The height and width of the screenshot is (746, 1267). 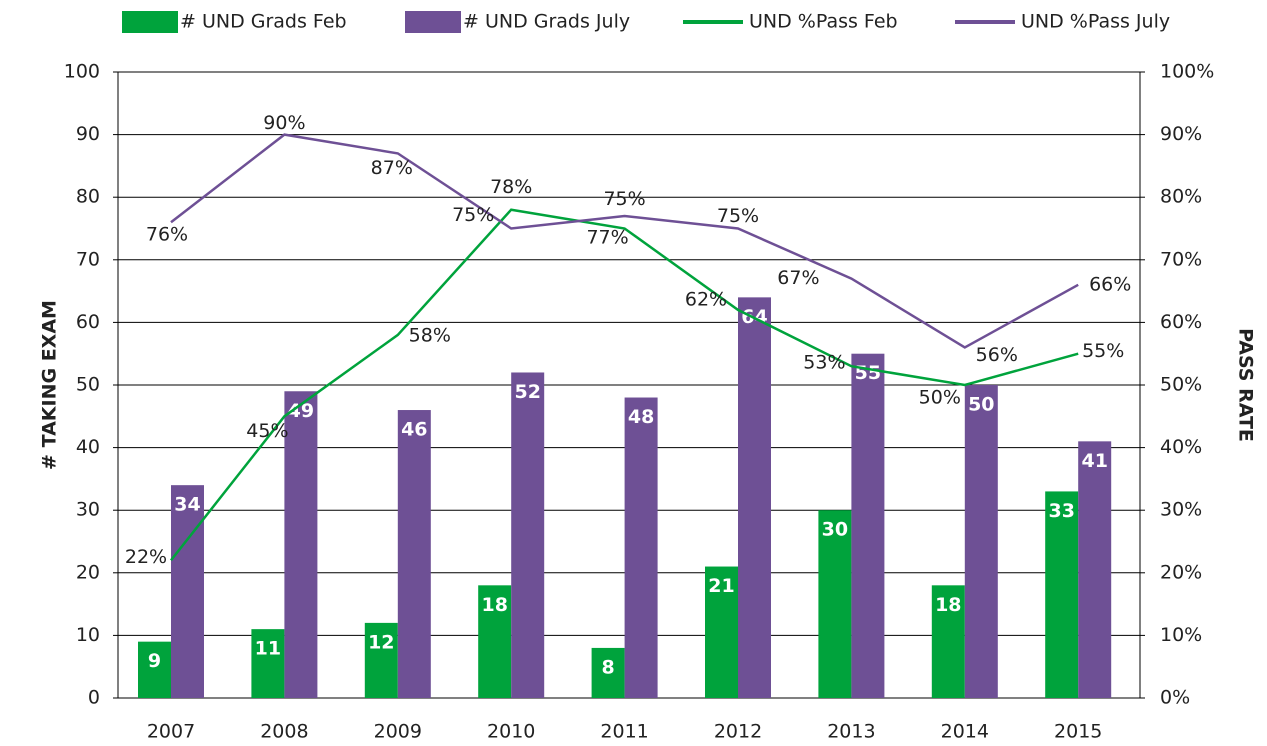 What do you see at coordinates (607, 667) in the screenshot?
I see `bar-label: 8` at bounding box center [607, 667].